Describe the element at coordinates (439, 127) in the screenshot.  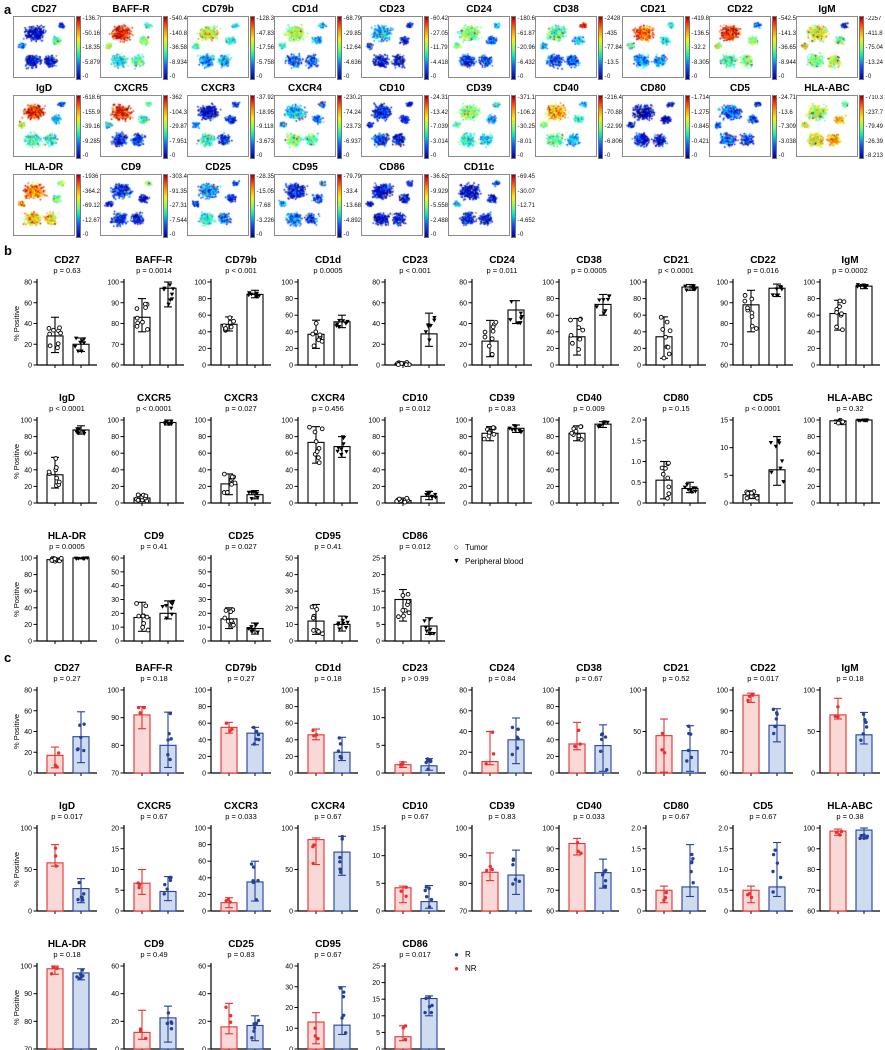
I see `colorbar-tick-label: 7.039` at that location.